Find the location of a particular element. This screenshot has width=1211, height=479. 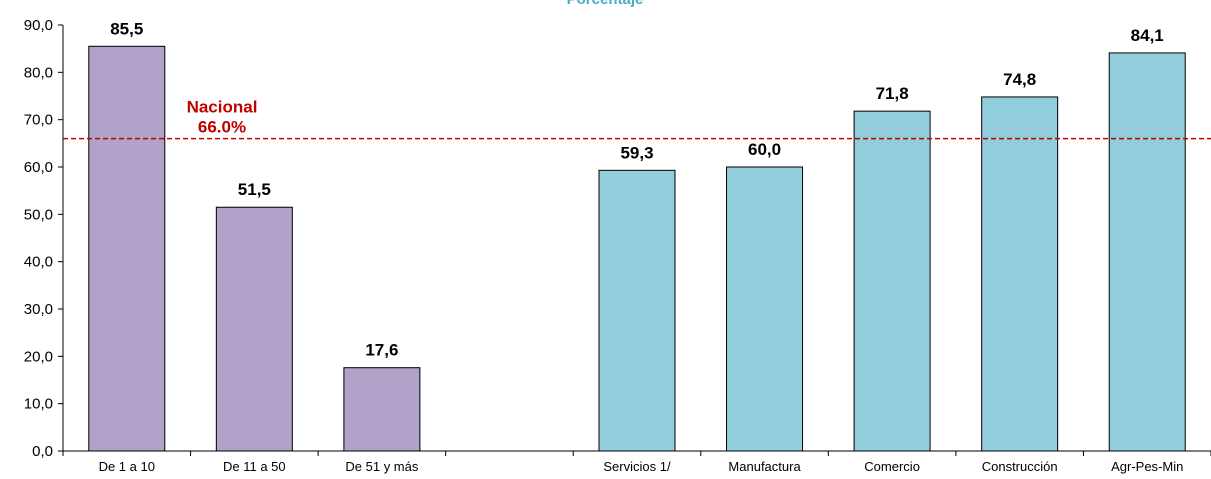

y-tick-label: 30,0 is located at coordinates (38, 309).